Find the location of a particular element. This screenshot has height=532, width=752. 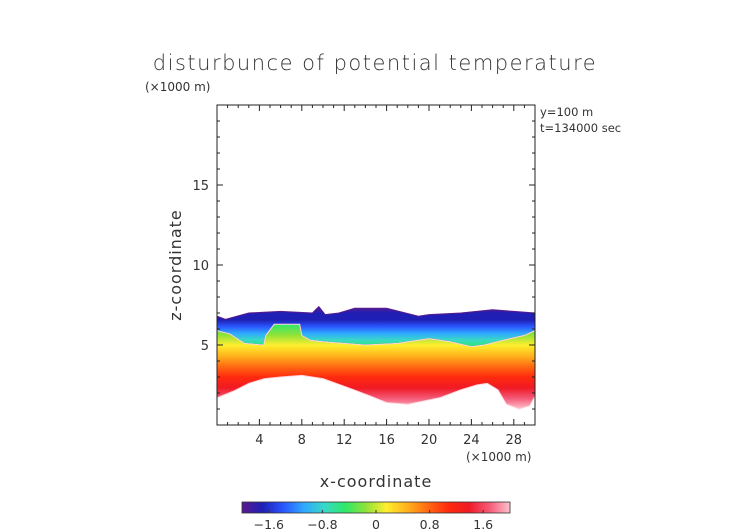

colorbar-tick-label: 0 is located at coordinates (376, 524).